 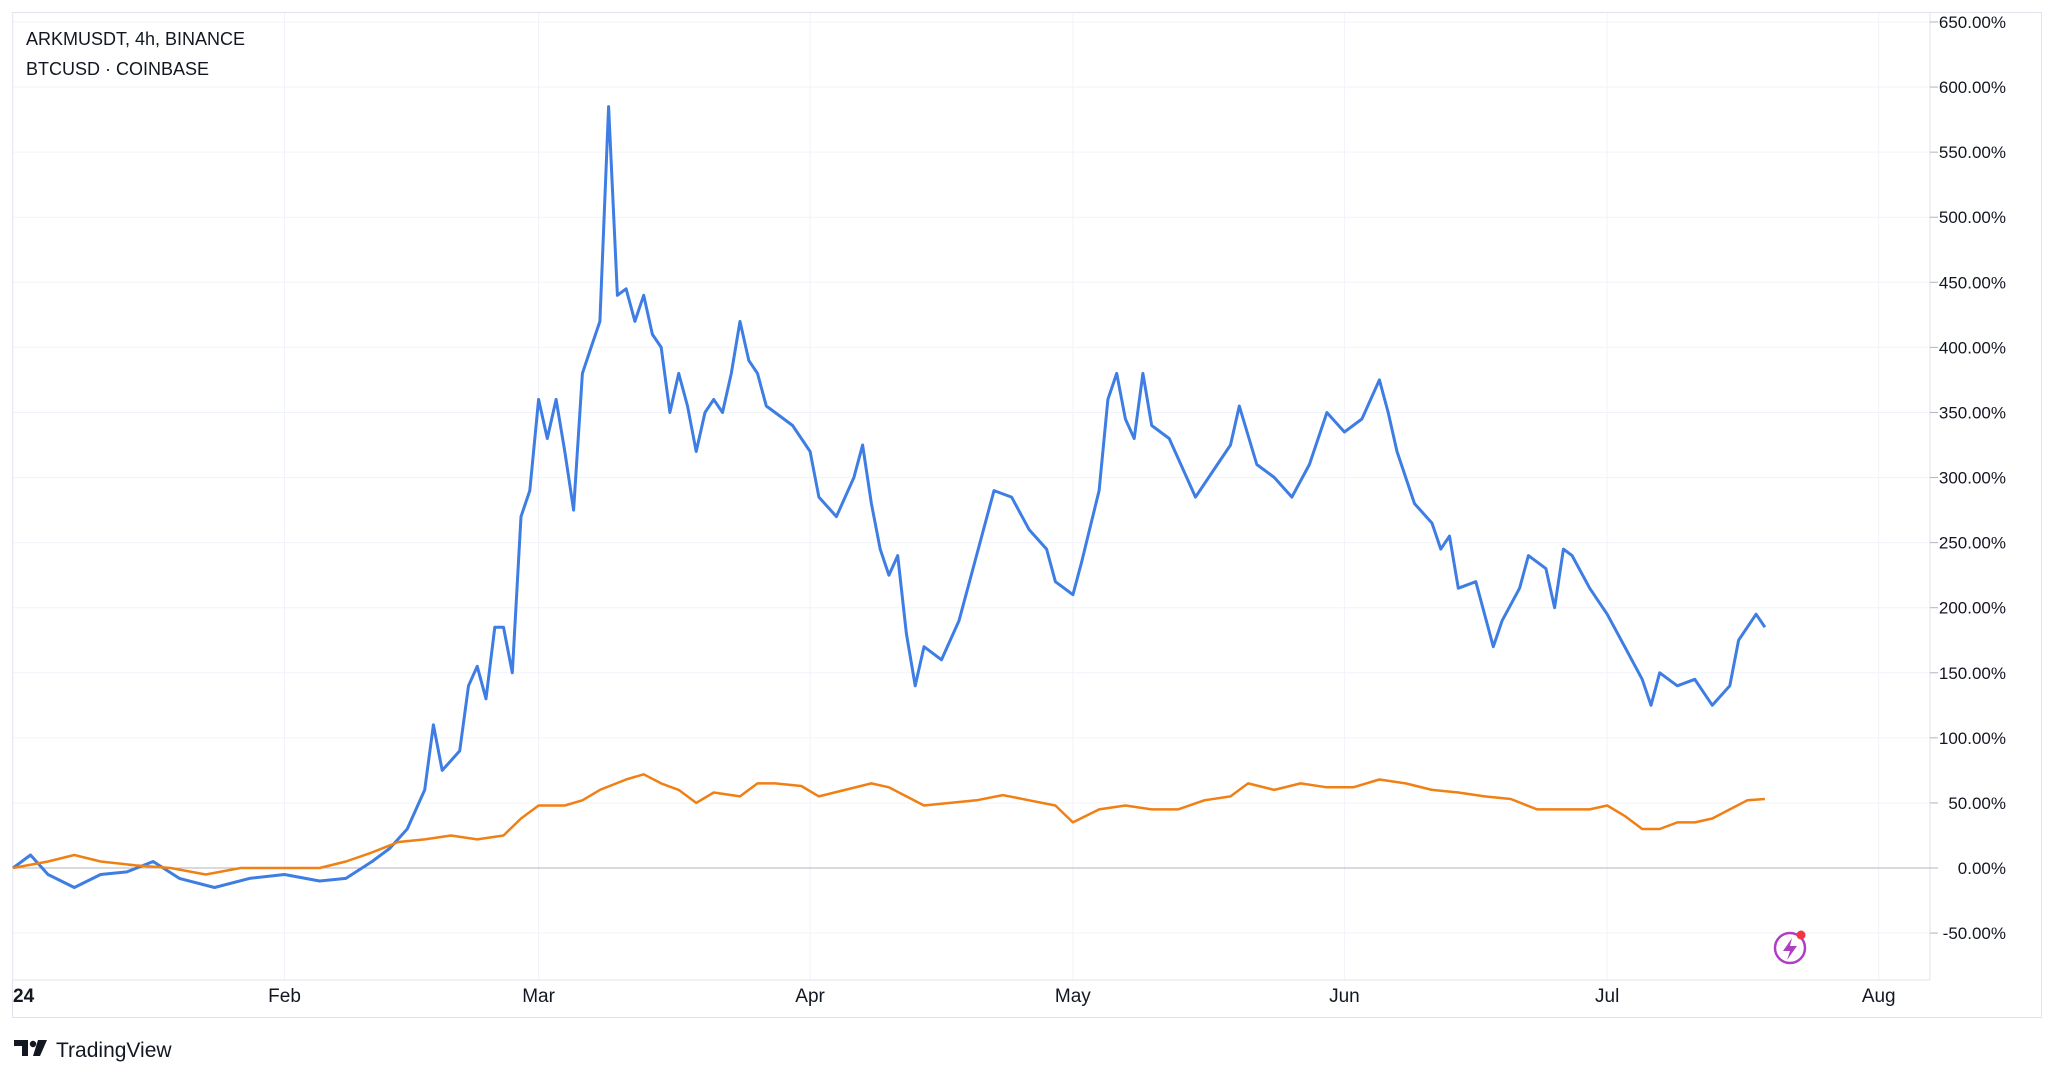 What do you see at coordinates (1972, 738) in the screenshot?
I see `price-tick-label: 100.00%` at bounding box center [1972, 738].